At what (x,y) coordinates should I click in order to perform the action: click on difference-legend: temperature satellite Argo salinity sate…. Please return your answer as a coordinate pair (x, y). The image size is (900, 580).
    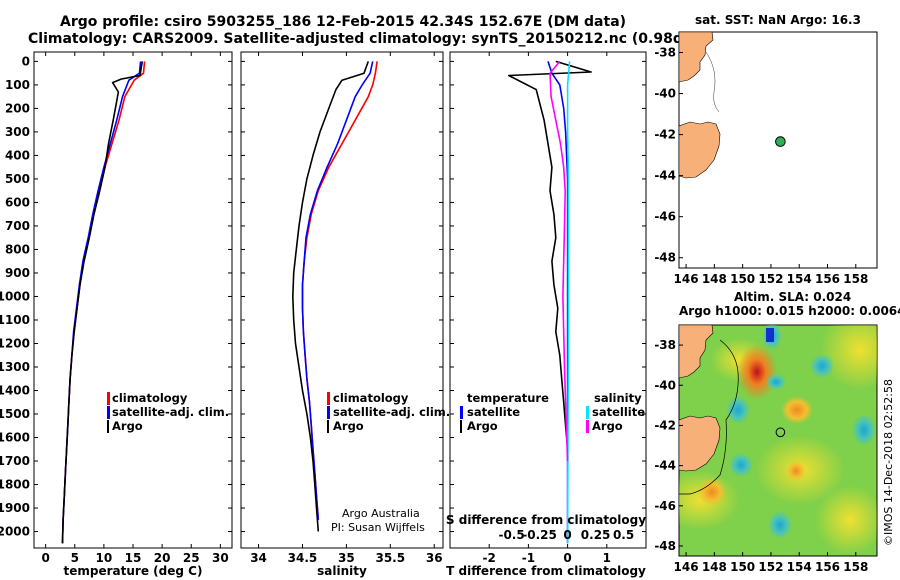
    Looking at the image, I should click on (552, 412).